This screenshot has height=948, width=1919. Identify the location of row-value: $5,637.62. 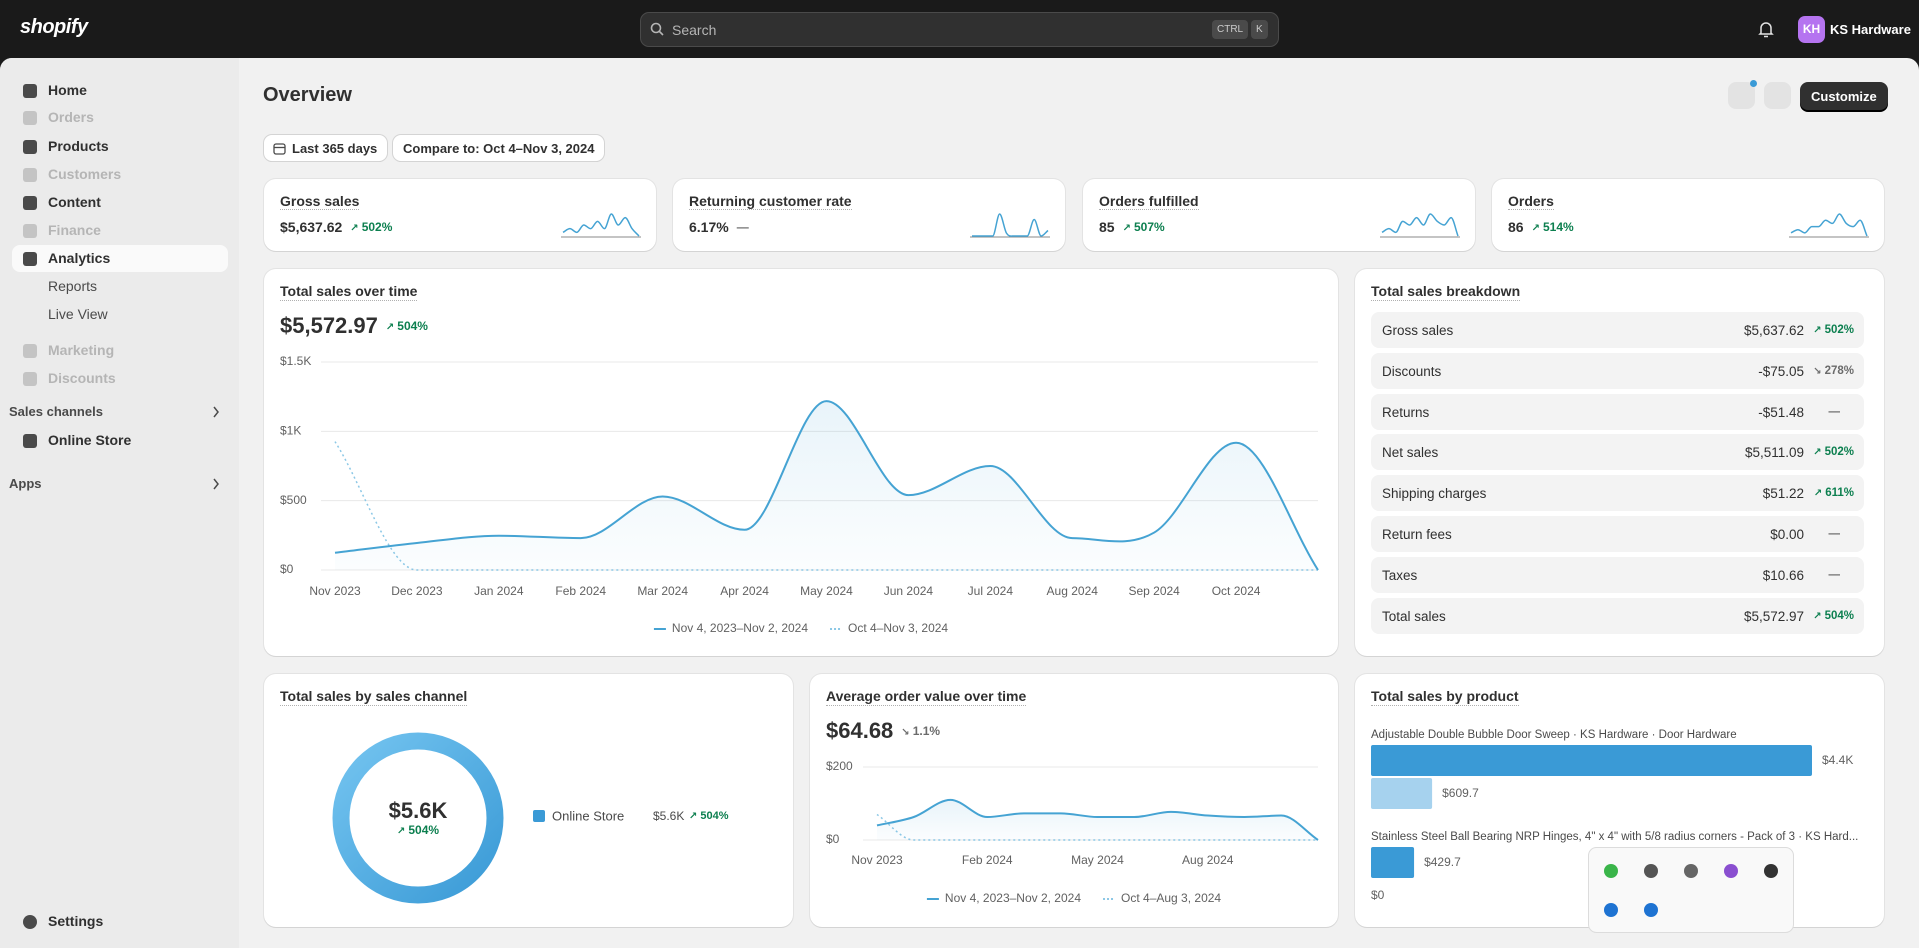
(1773, 330).